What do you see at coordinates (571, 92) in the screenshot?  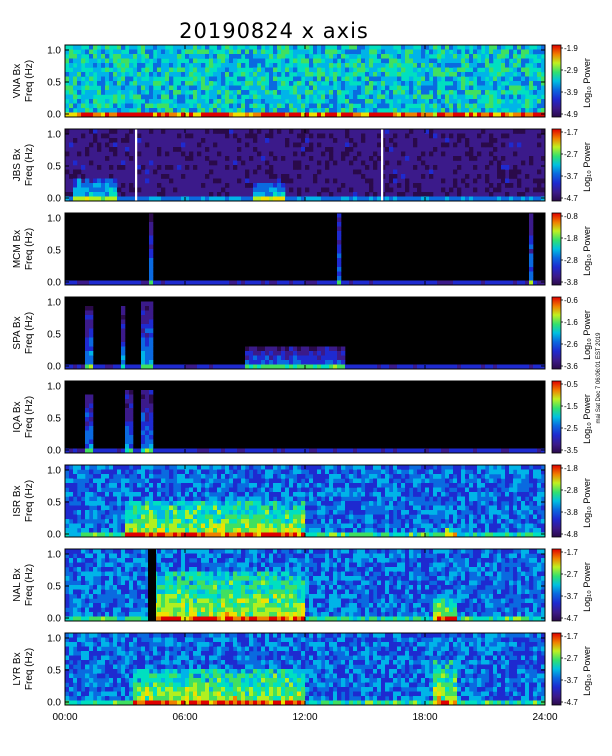 I see `colorbar-tick-label: -3.9` at bounding box center [571, 92].